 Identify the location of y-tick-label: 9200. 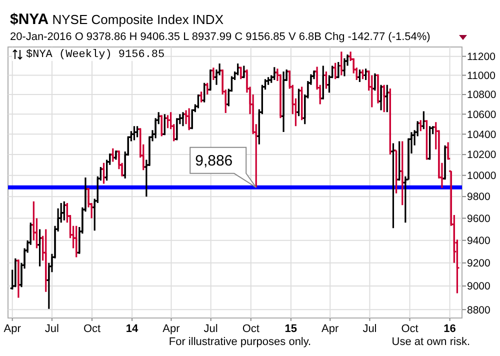
(479, 264).